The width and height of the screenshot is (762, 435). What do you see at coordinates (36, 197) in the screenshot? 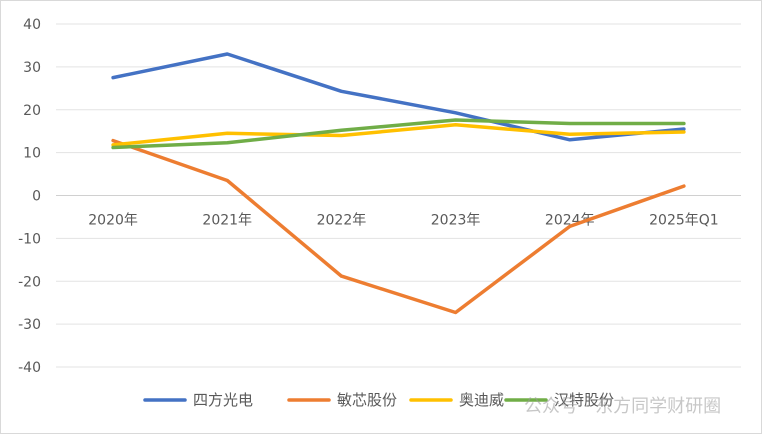
I see `y-tick-label: 0` at bounding box center [36, 197].